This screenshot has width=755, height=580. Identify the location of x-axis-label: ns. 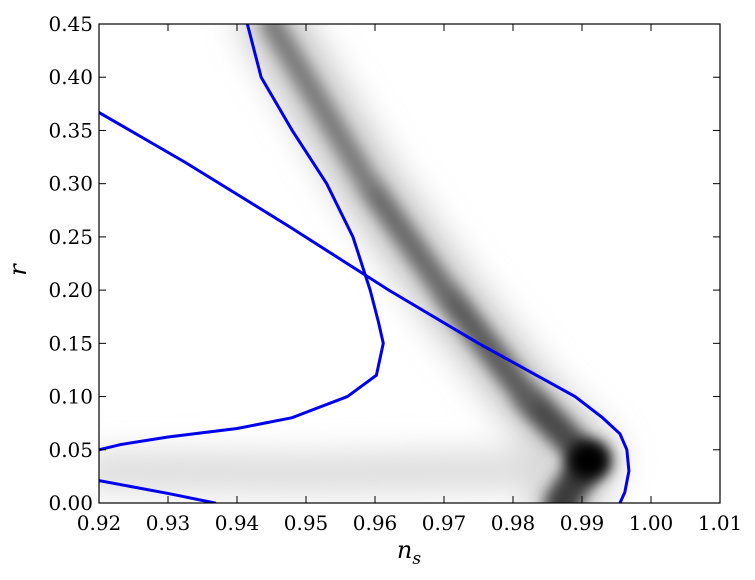
(409, 552).